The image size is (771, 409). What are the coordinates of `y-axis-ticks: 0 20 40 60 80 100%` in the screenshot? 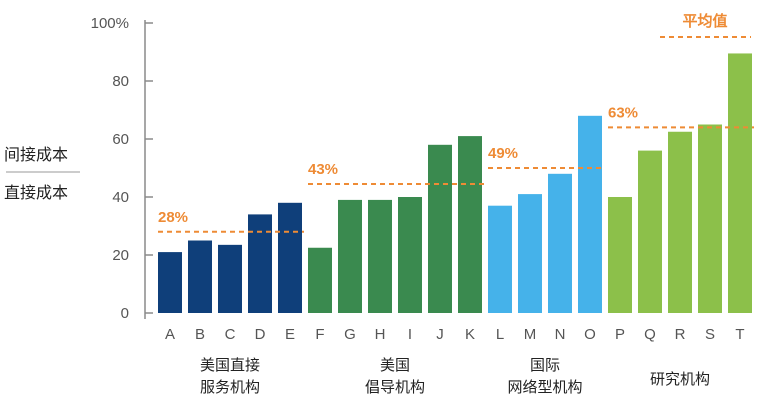 It's located at (122, 168).